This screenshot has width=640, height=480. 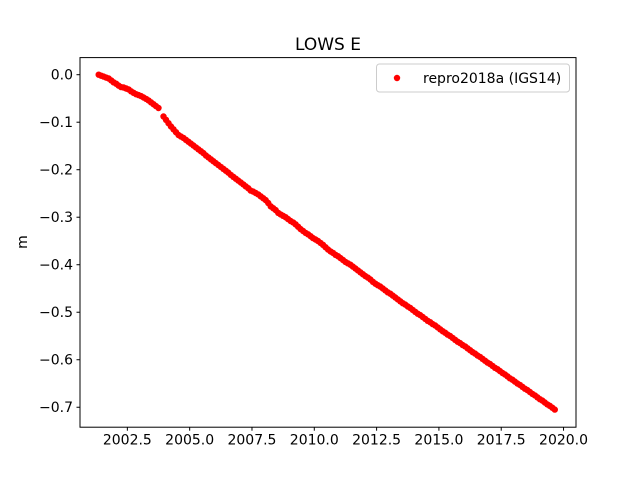 I want to click on x-tick-label: 2002.5, so click(x=127, y=441).